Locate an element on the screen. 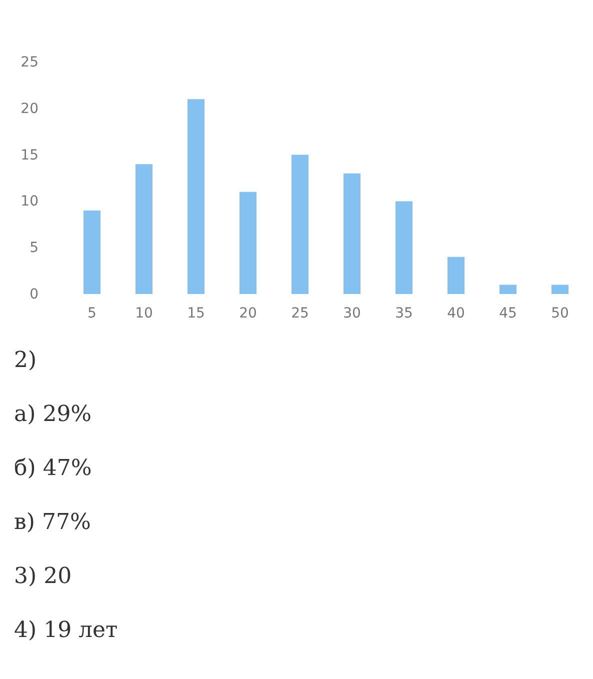 The image size is (593, 679). x-tick-label: 10 is located at coordinates (144, 314).